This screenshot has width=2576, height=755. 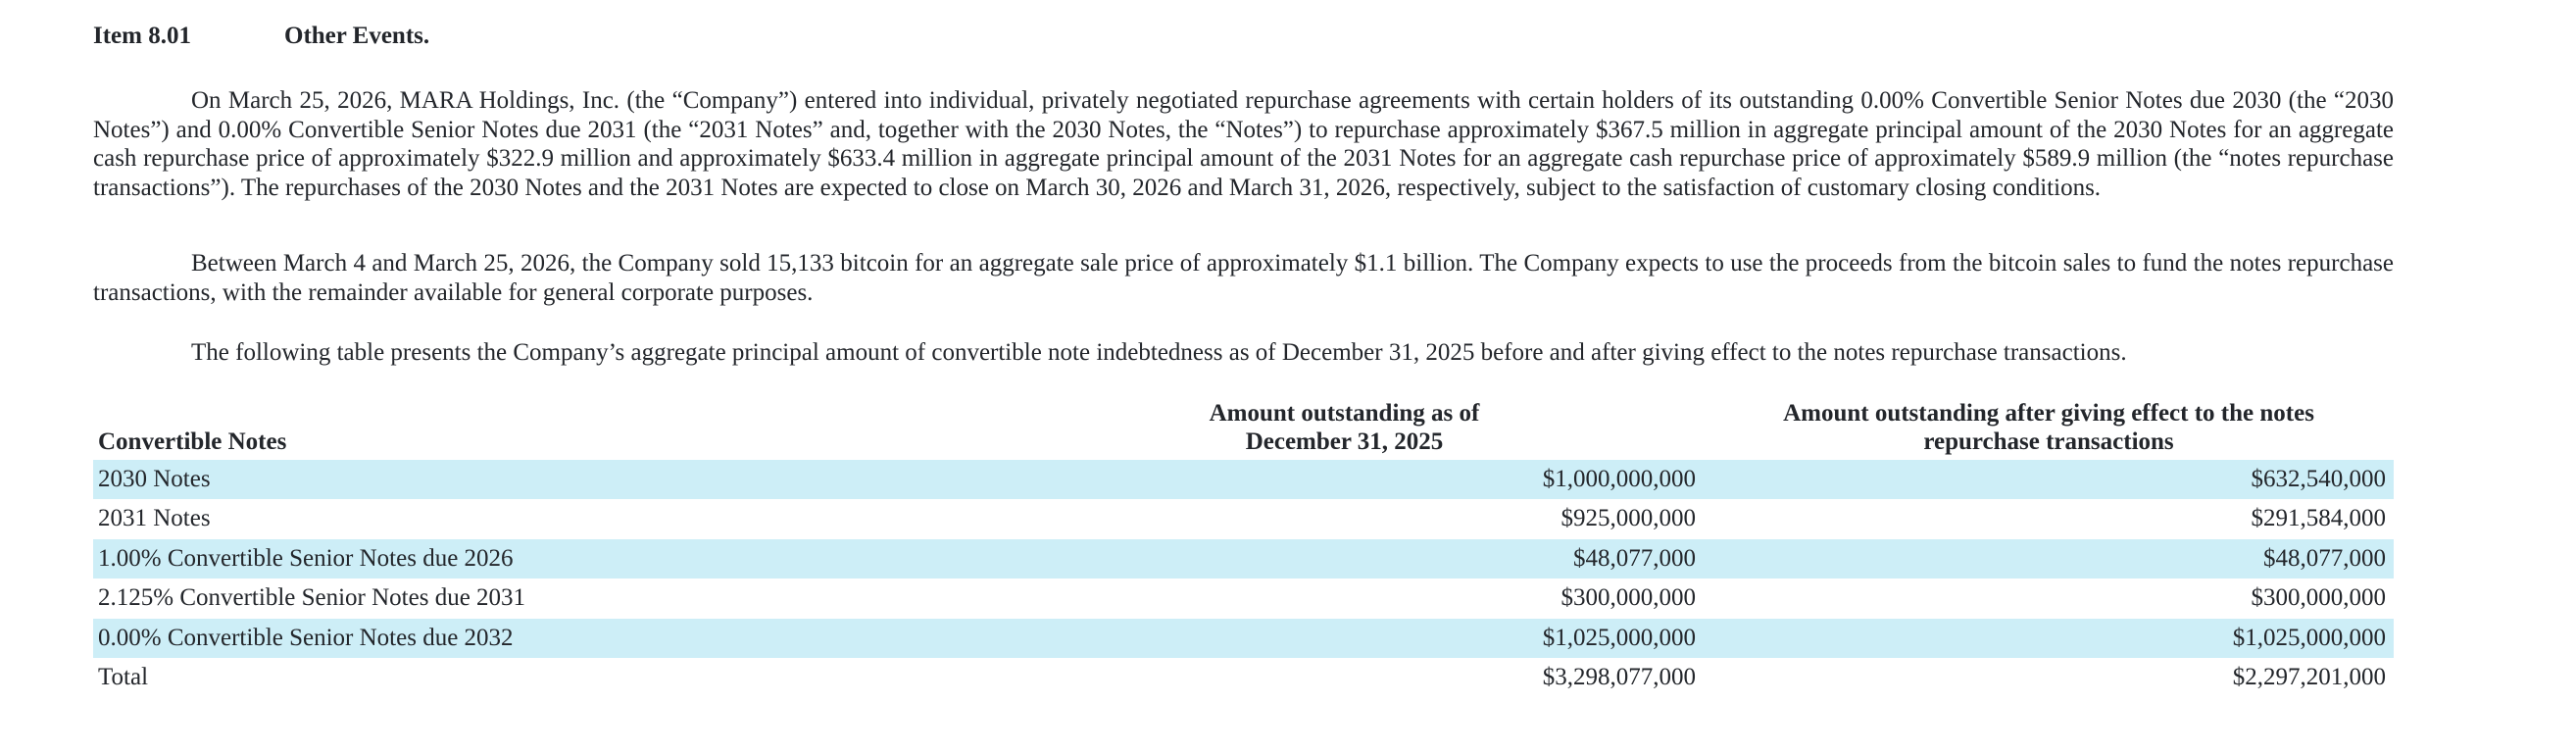 I want to click on amount-after-cell: $632,540,000, so click(x=2049, y=479).